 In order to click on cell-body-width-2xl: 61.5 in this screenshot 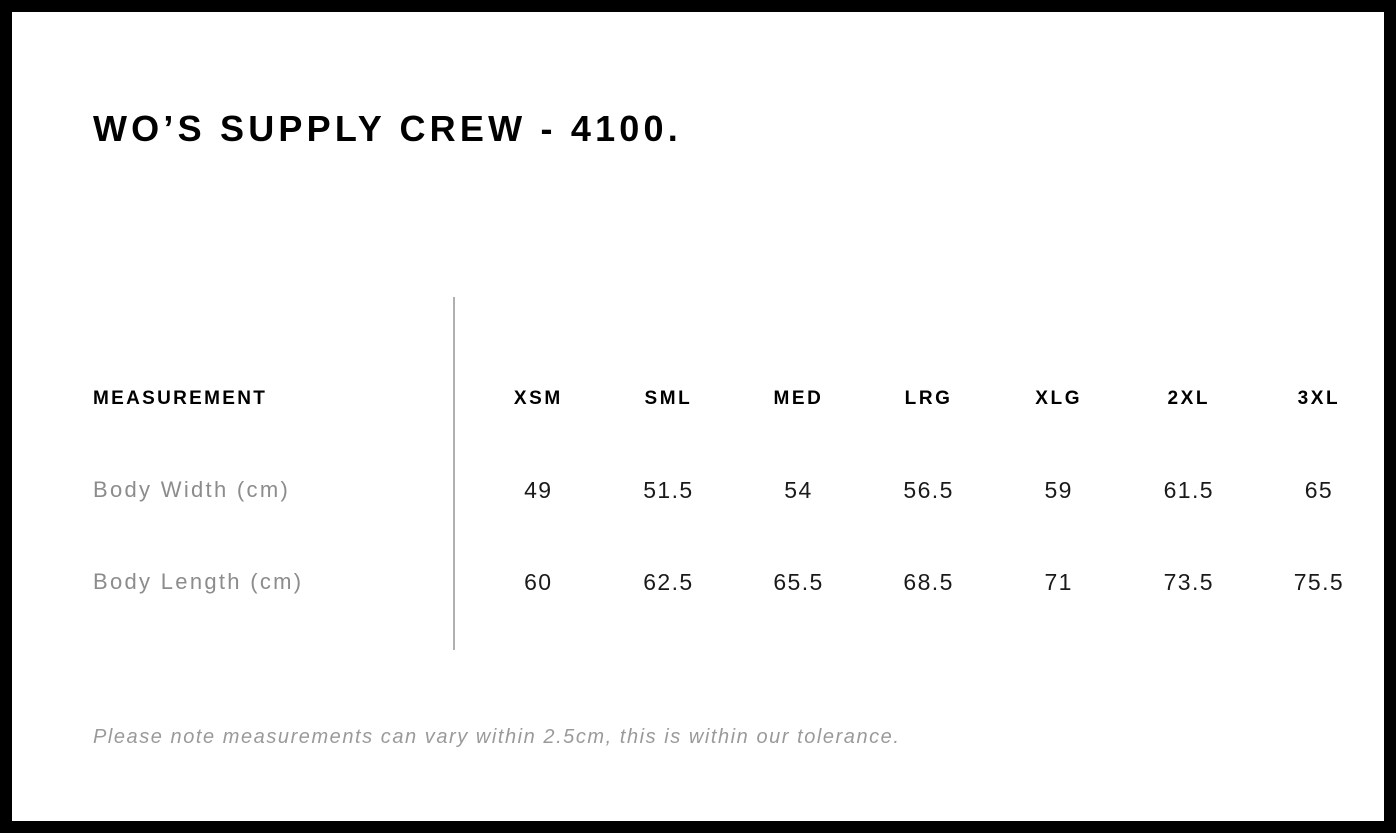, I will do `click(1188, 489)`.